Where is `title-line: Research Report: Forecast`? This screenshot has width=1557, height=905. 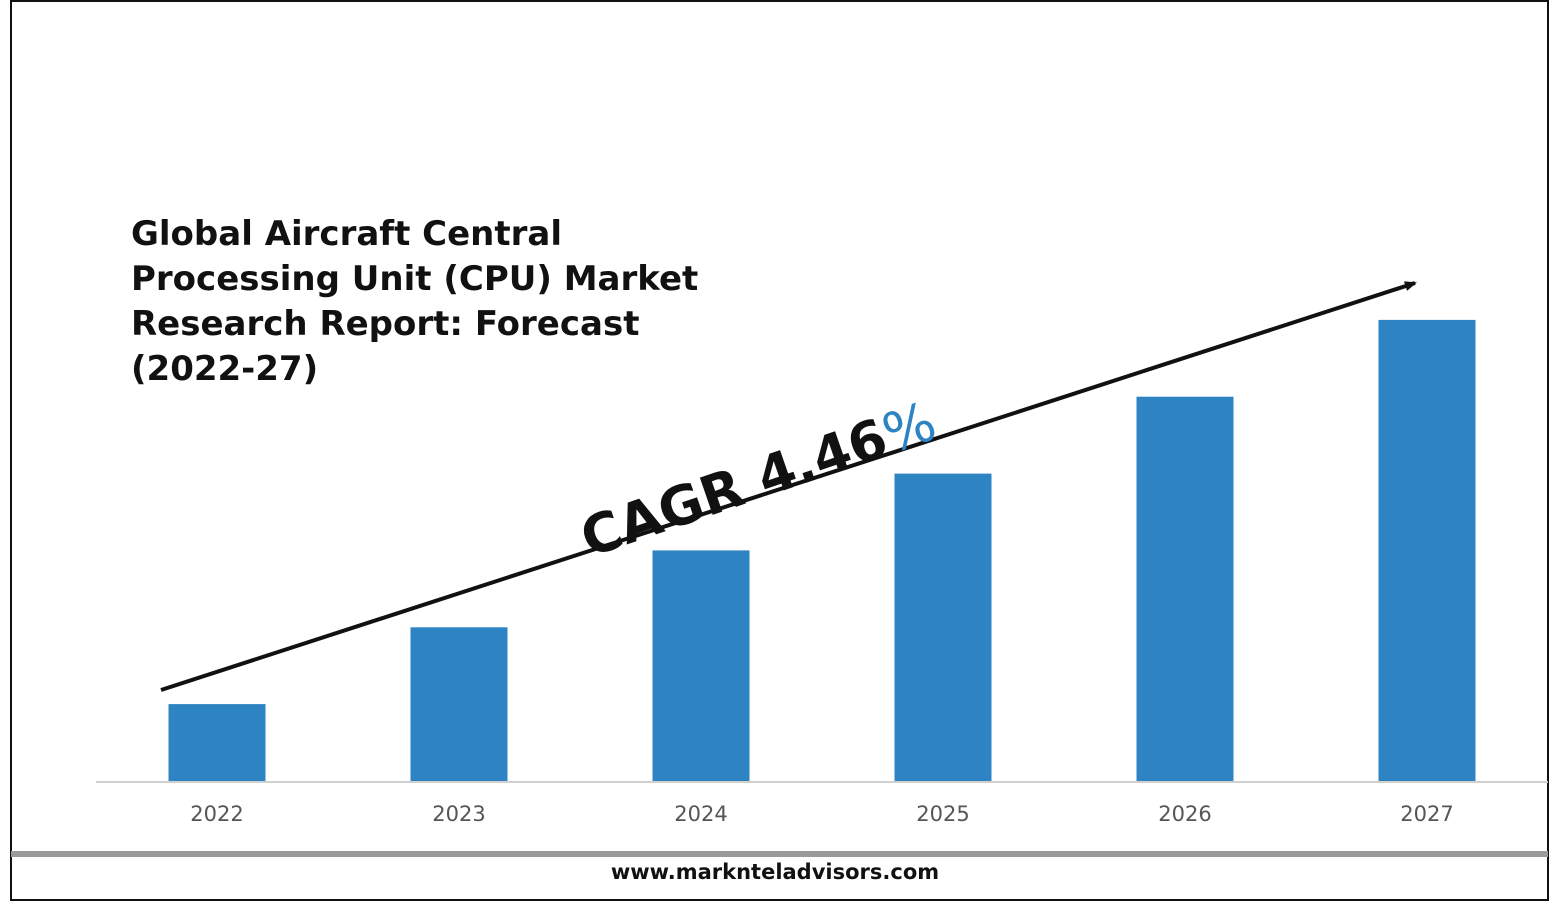
title-line: Research Report: Forecast is located at coordinates (385, 324).